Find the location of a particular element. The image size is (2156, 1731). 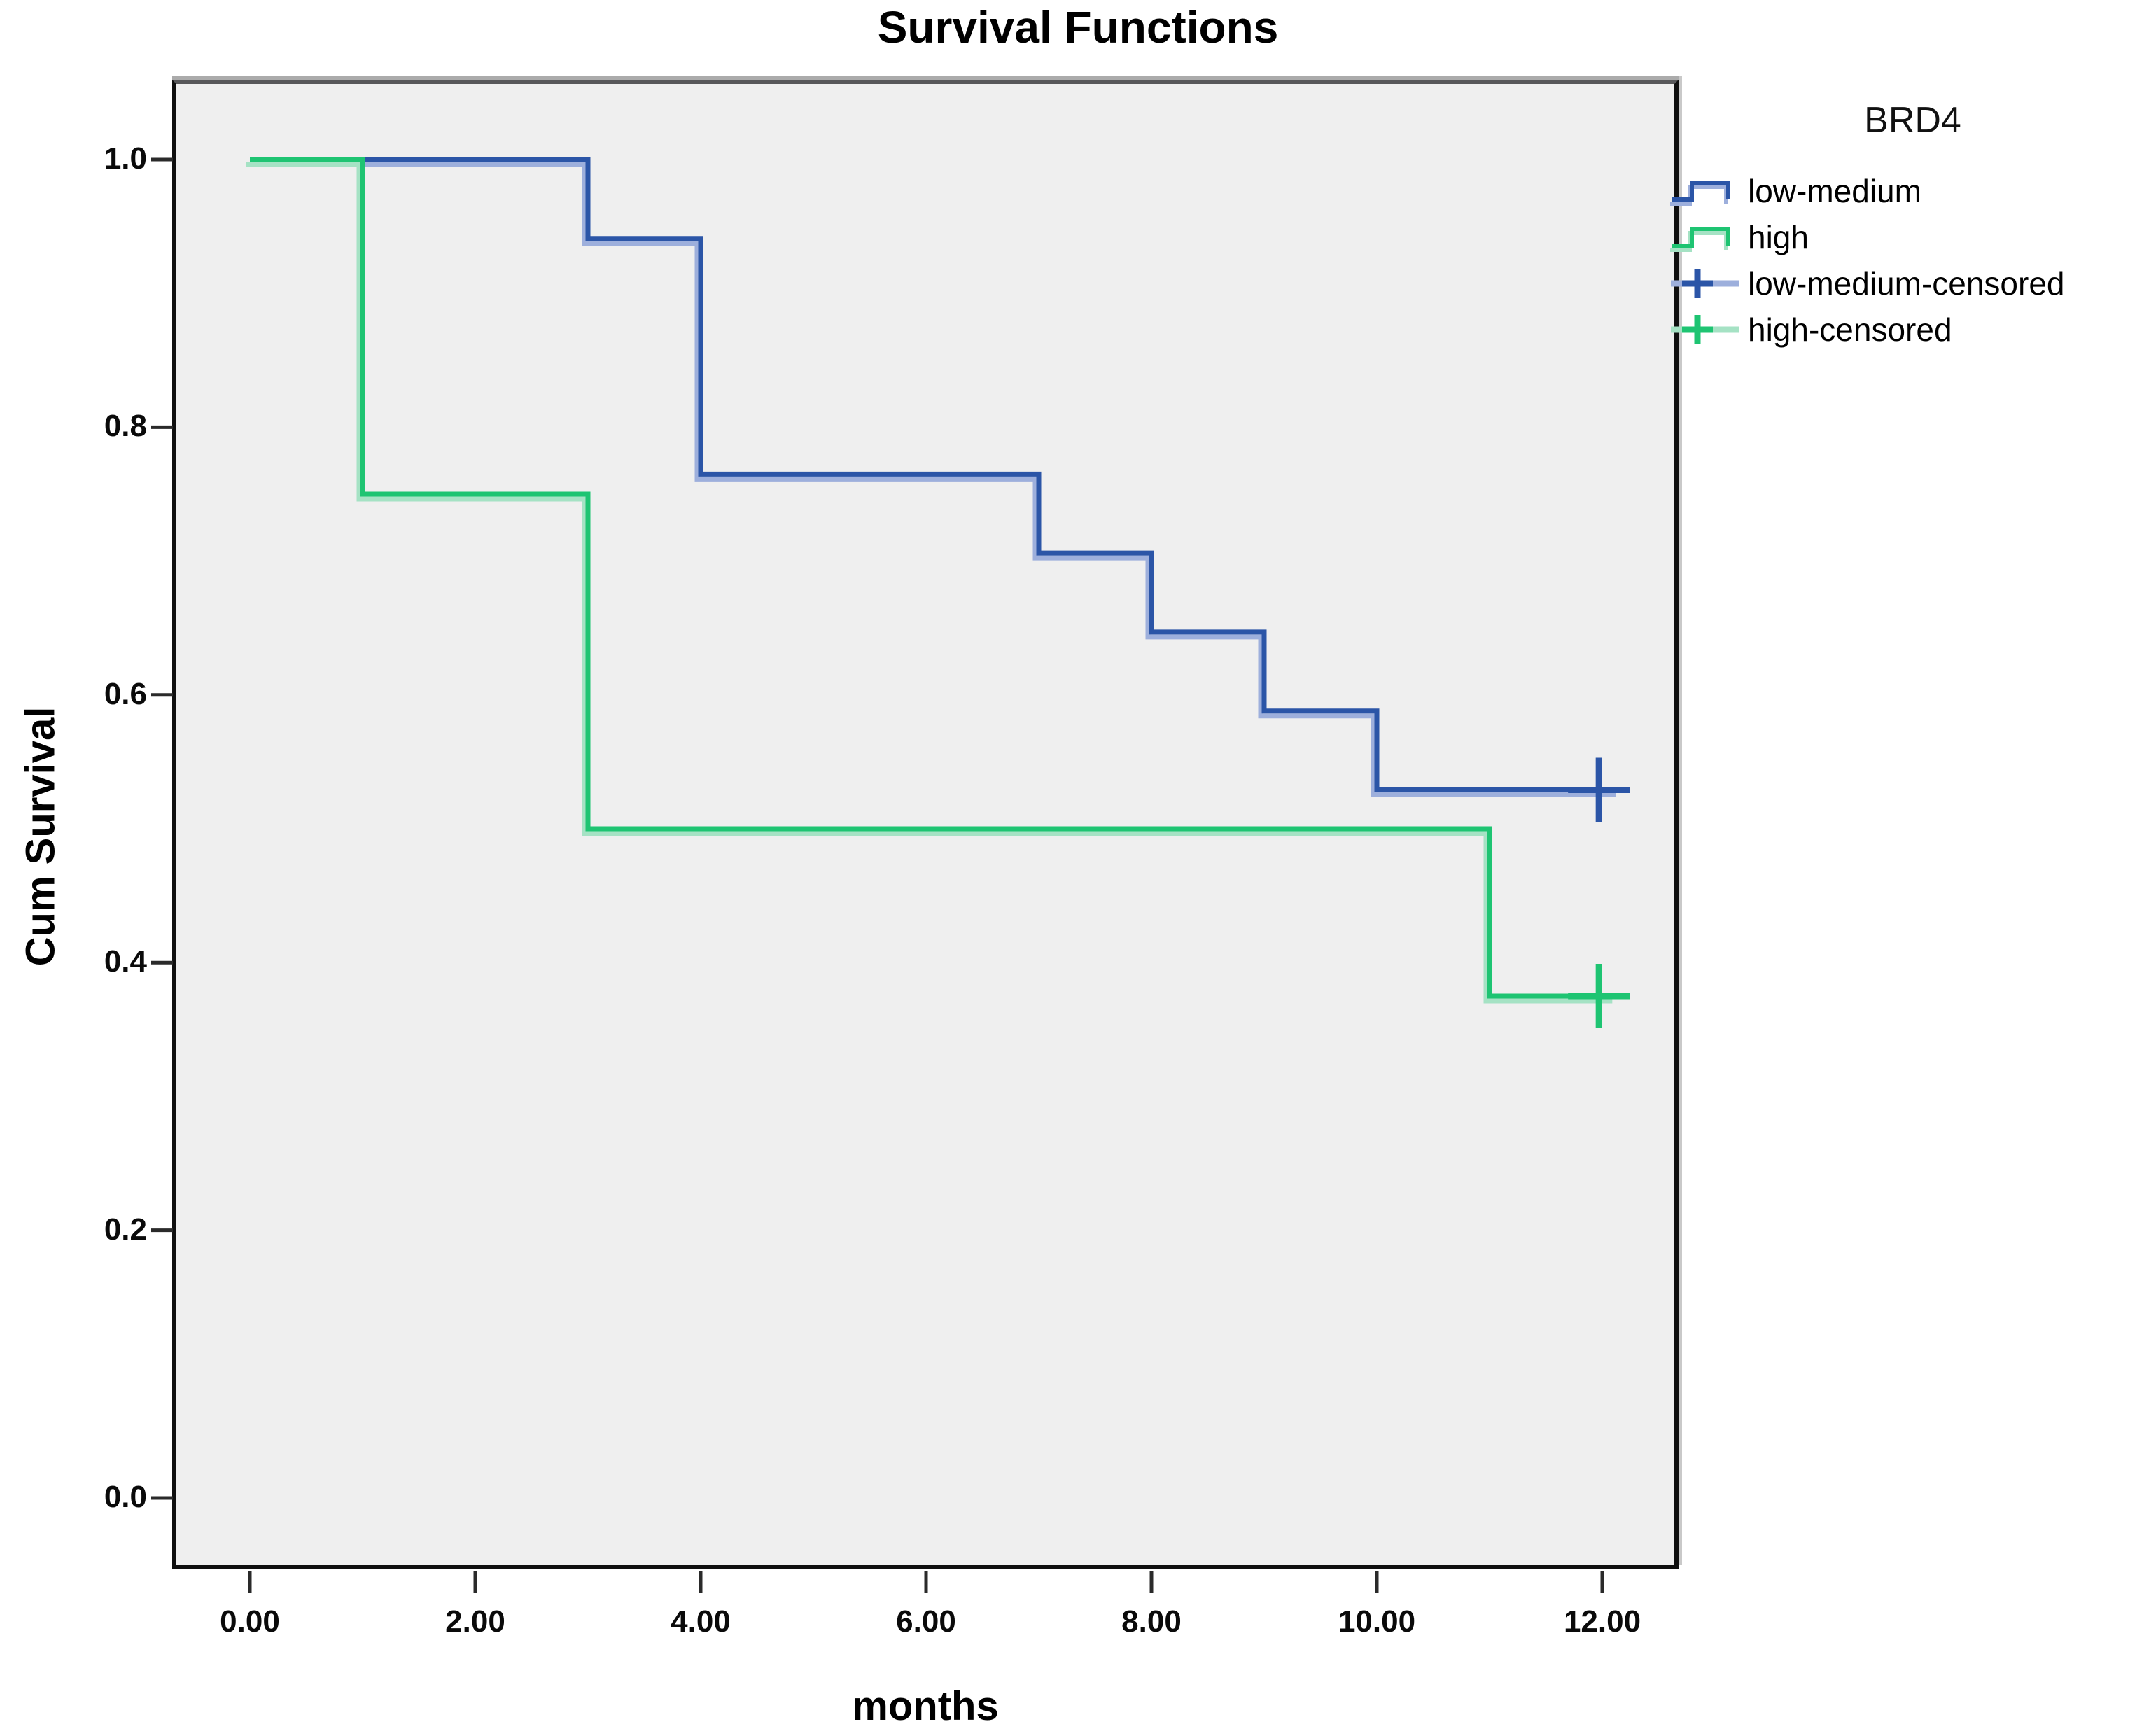

y-tick-label: 0.0 is located at coordinates (125, 1497).